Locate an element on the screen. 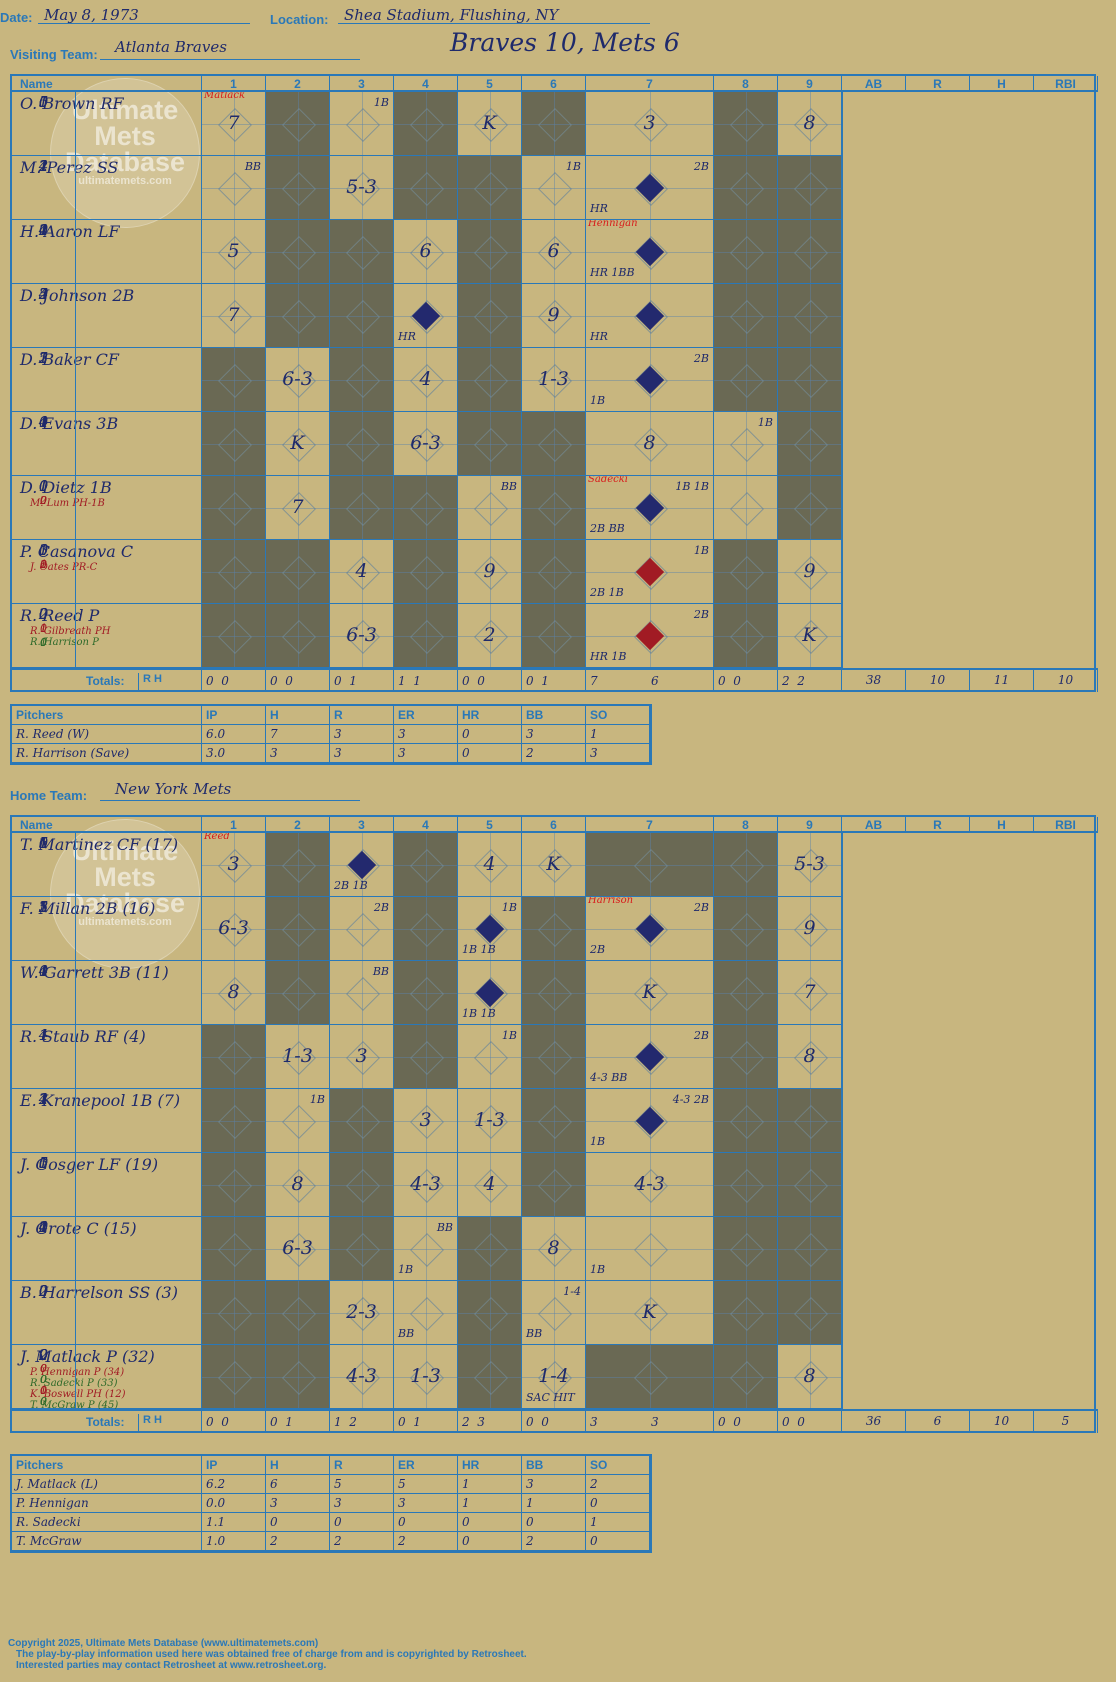 This screenshot has width=1116, height=1682. inning-9-cell: 8 is located at coordinates (810, 1057).